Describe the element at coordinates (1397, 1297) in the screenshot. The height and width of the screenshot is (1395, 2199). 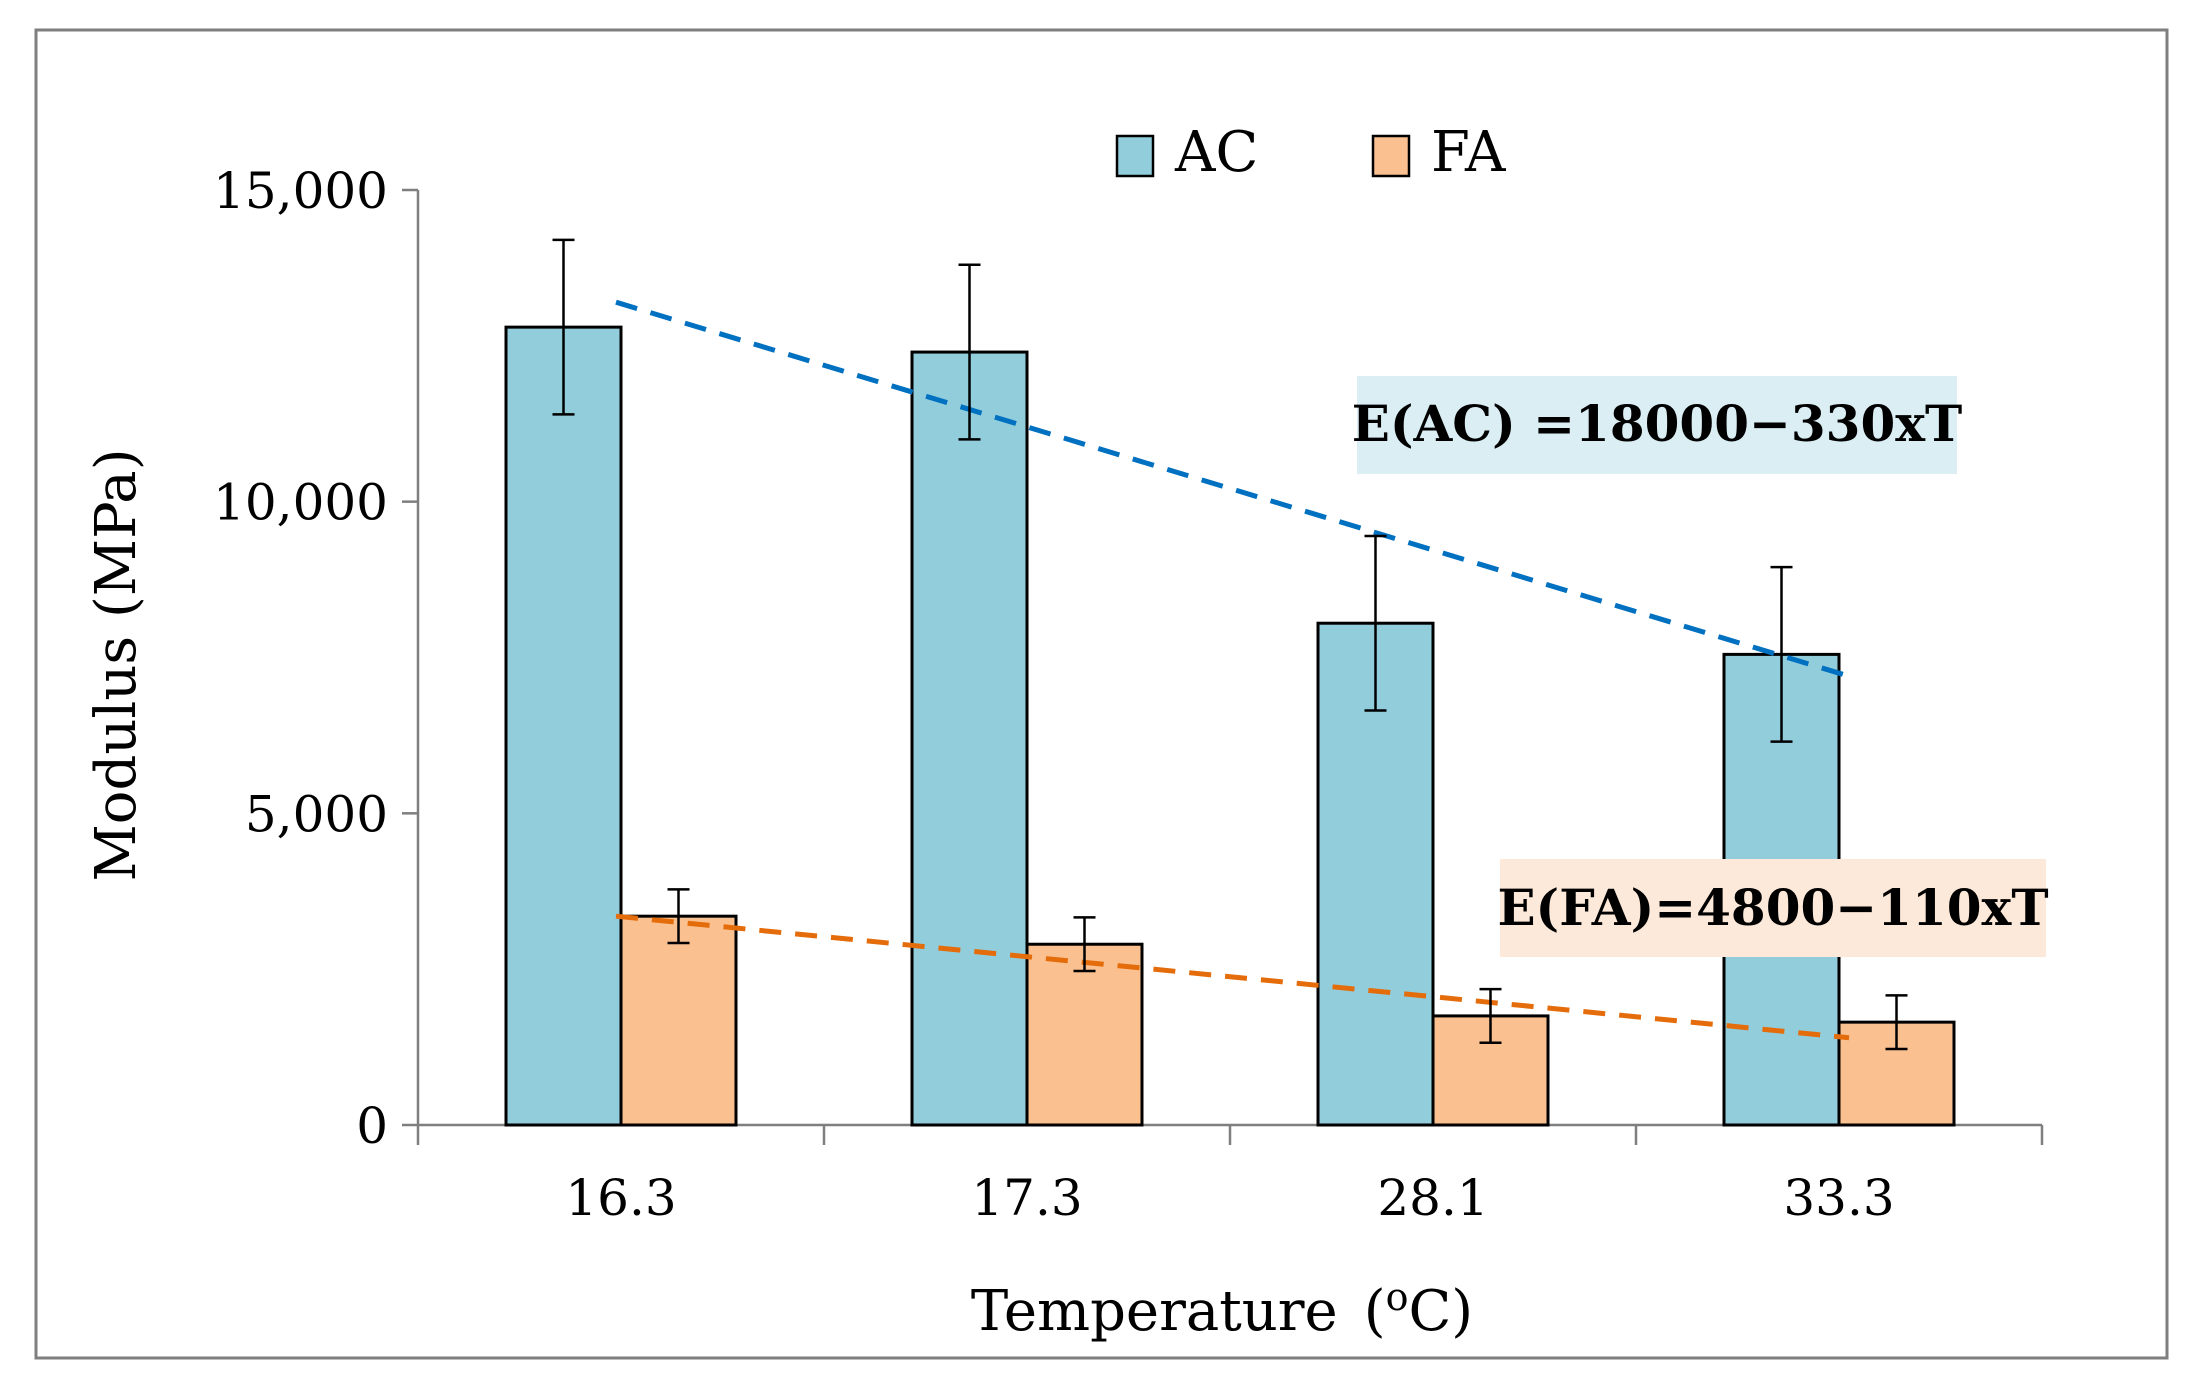
I see `x-axis-title-unit-sup: o` at that location.